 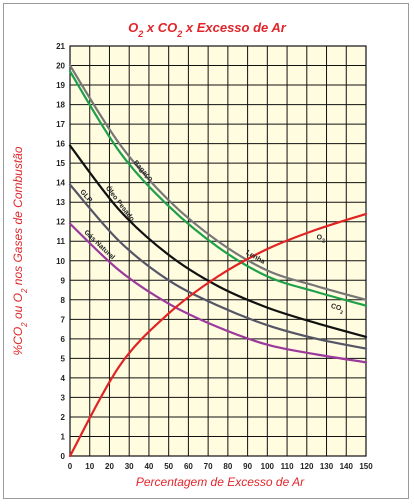 I want to click on y-tick-label: 9, so click(x=63, y=280).